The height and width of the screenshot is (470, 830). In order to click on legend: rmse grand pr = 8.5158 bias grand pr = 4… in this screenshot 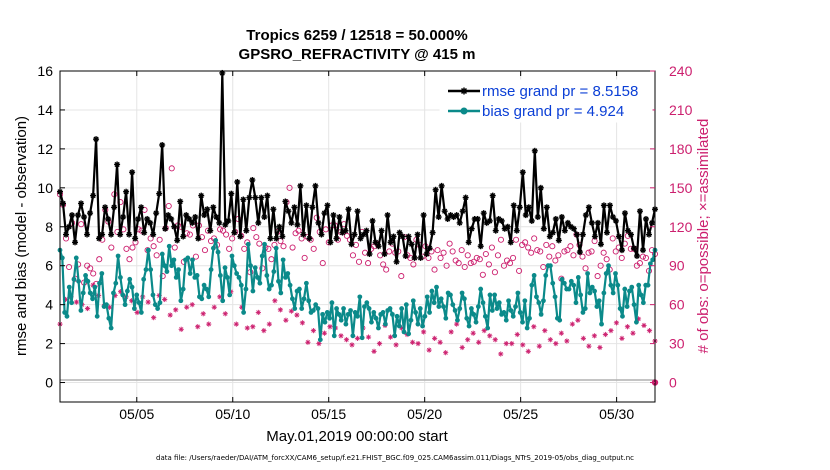, I will do `click(546, 101)`.